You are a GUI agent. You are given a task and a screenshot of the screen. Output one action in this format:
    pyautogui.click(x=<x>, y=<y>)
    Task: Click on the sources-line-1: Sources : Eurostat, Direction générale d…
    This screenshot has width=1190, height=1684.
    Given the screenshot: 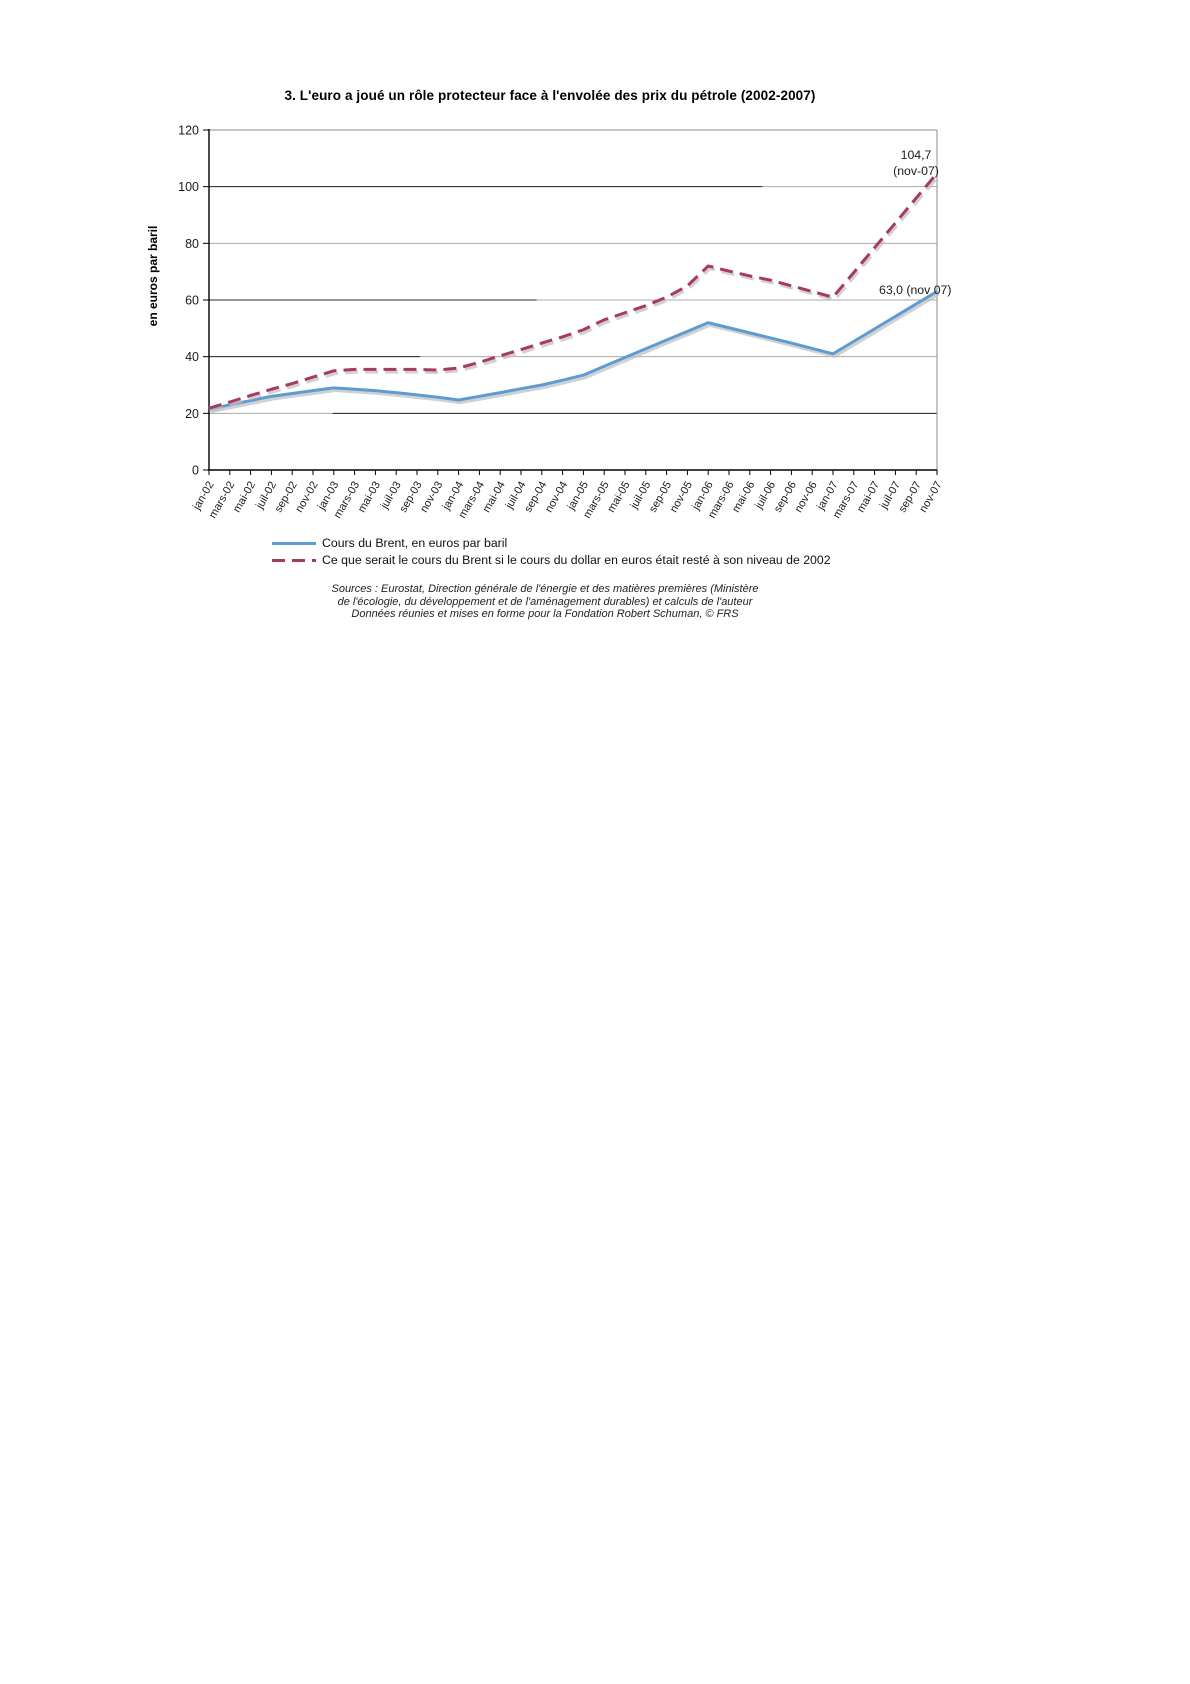 What is the action you would take?
    pyautogui.click(x=545, y=589)
    